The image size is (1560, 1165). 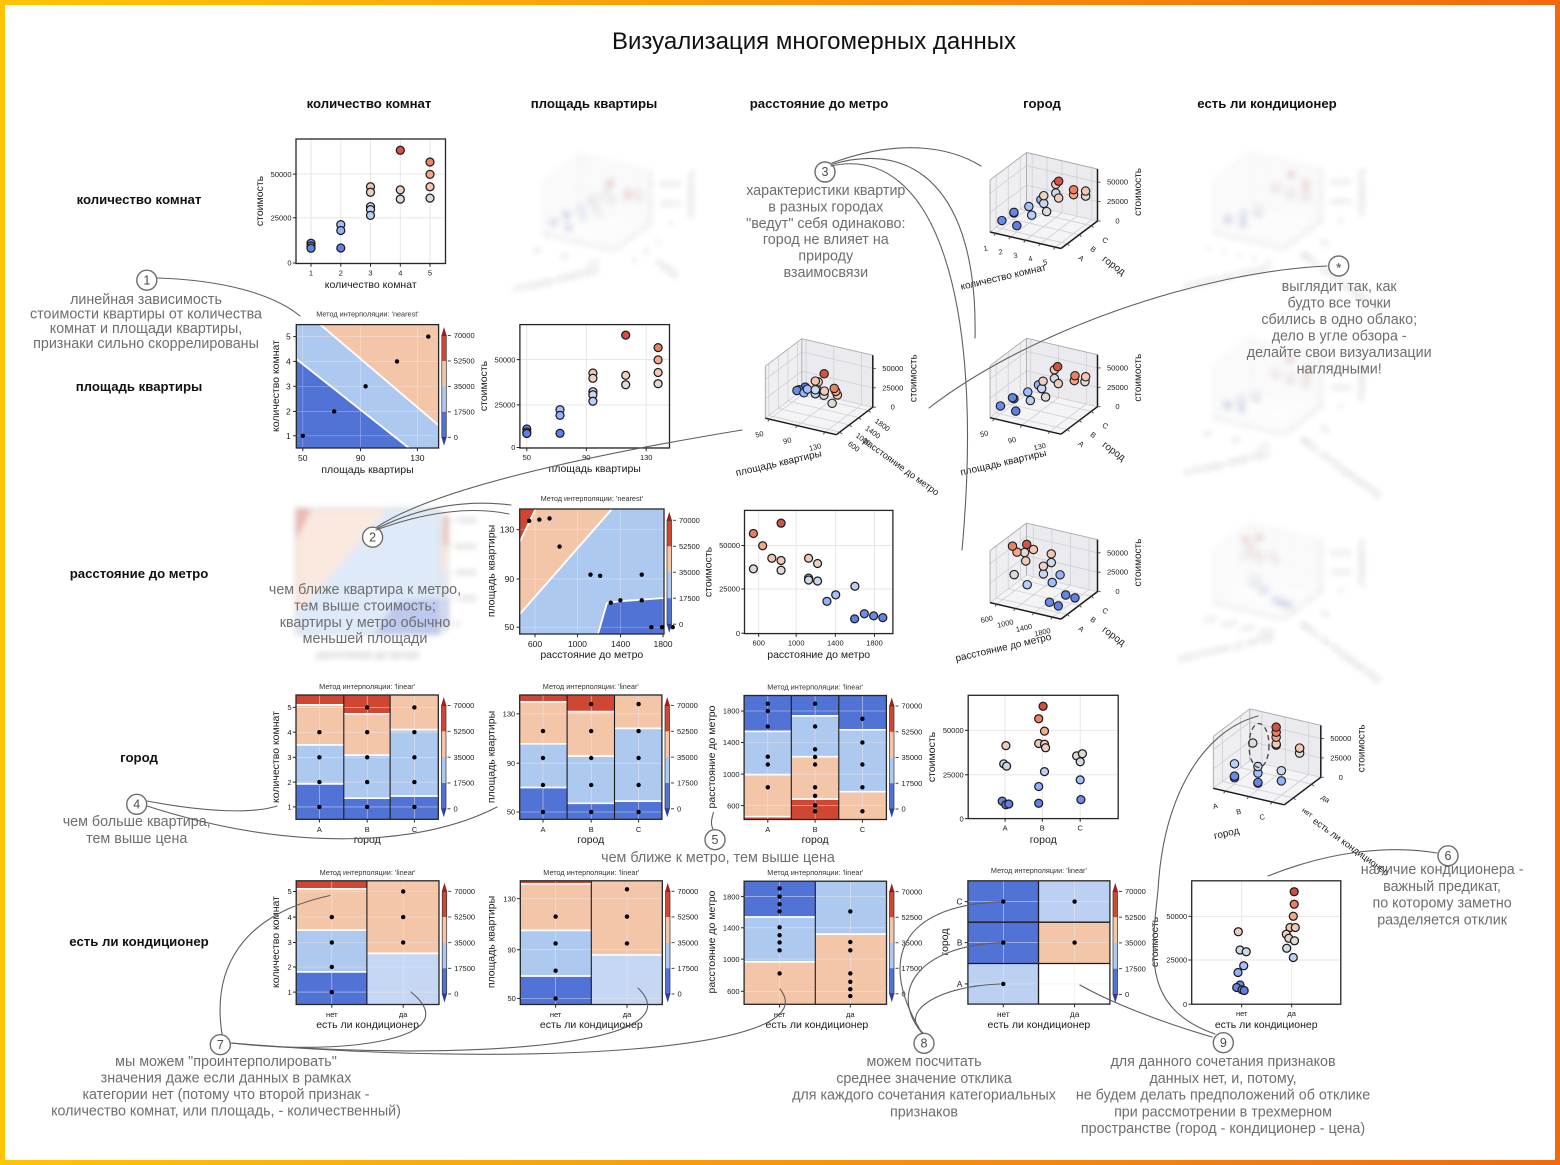 What do you see at coordinates (1209, 249) in the screenshot?
I see `svg-text: 1` at bounding box center [1209, 249].